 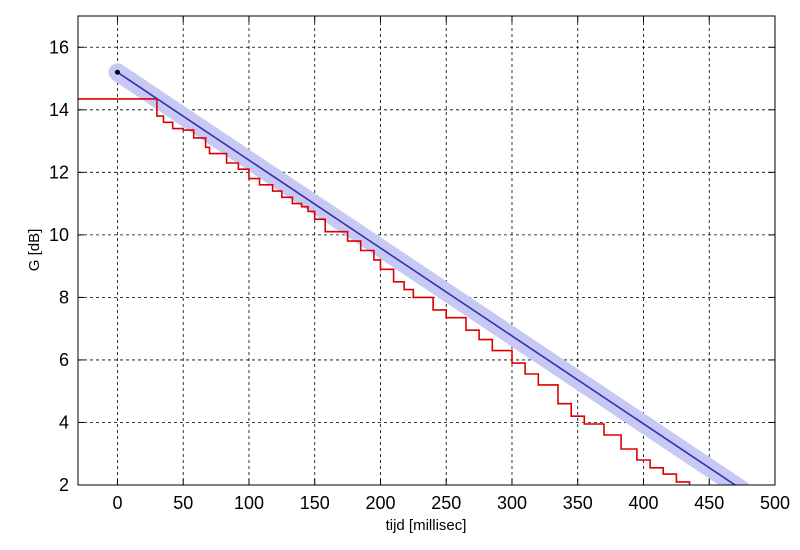 What do you see at coordinates (34, 250) in the screenshot?
I see `y-axis-label: G [dB]` at bounding box center [34, 250].